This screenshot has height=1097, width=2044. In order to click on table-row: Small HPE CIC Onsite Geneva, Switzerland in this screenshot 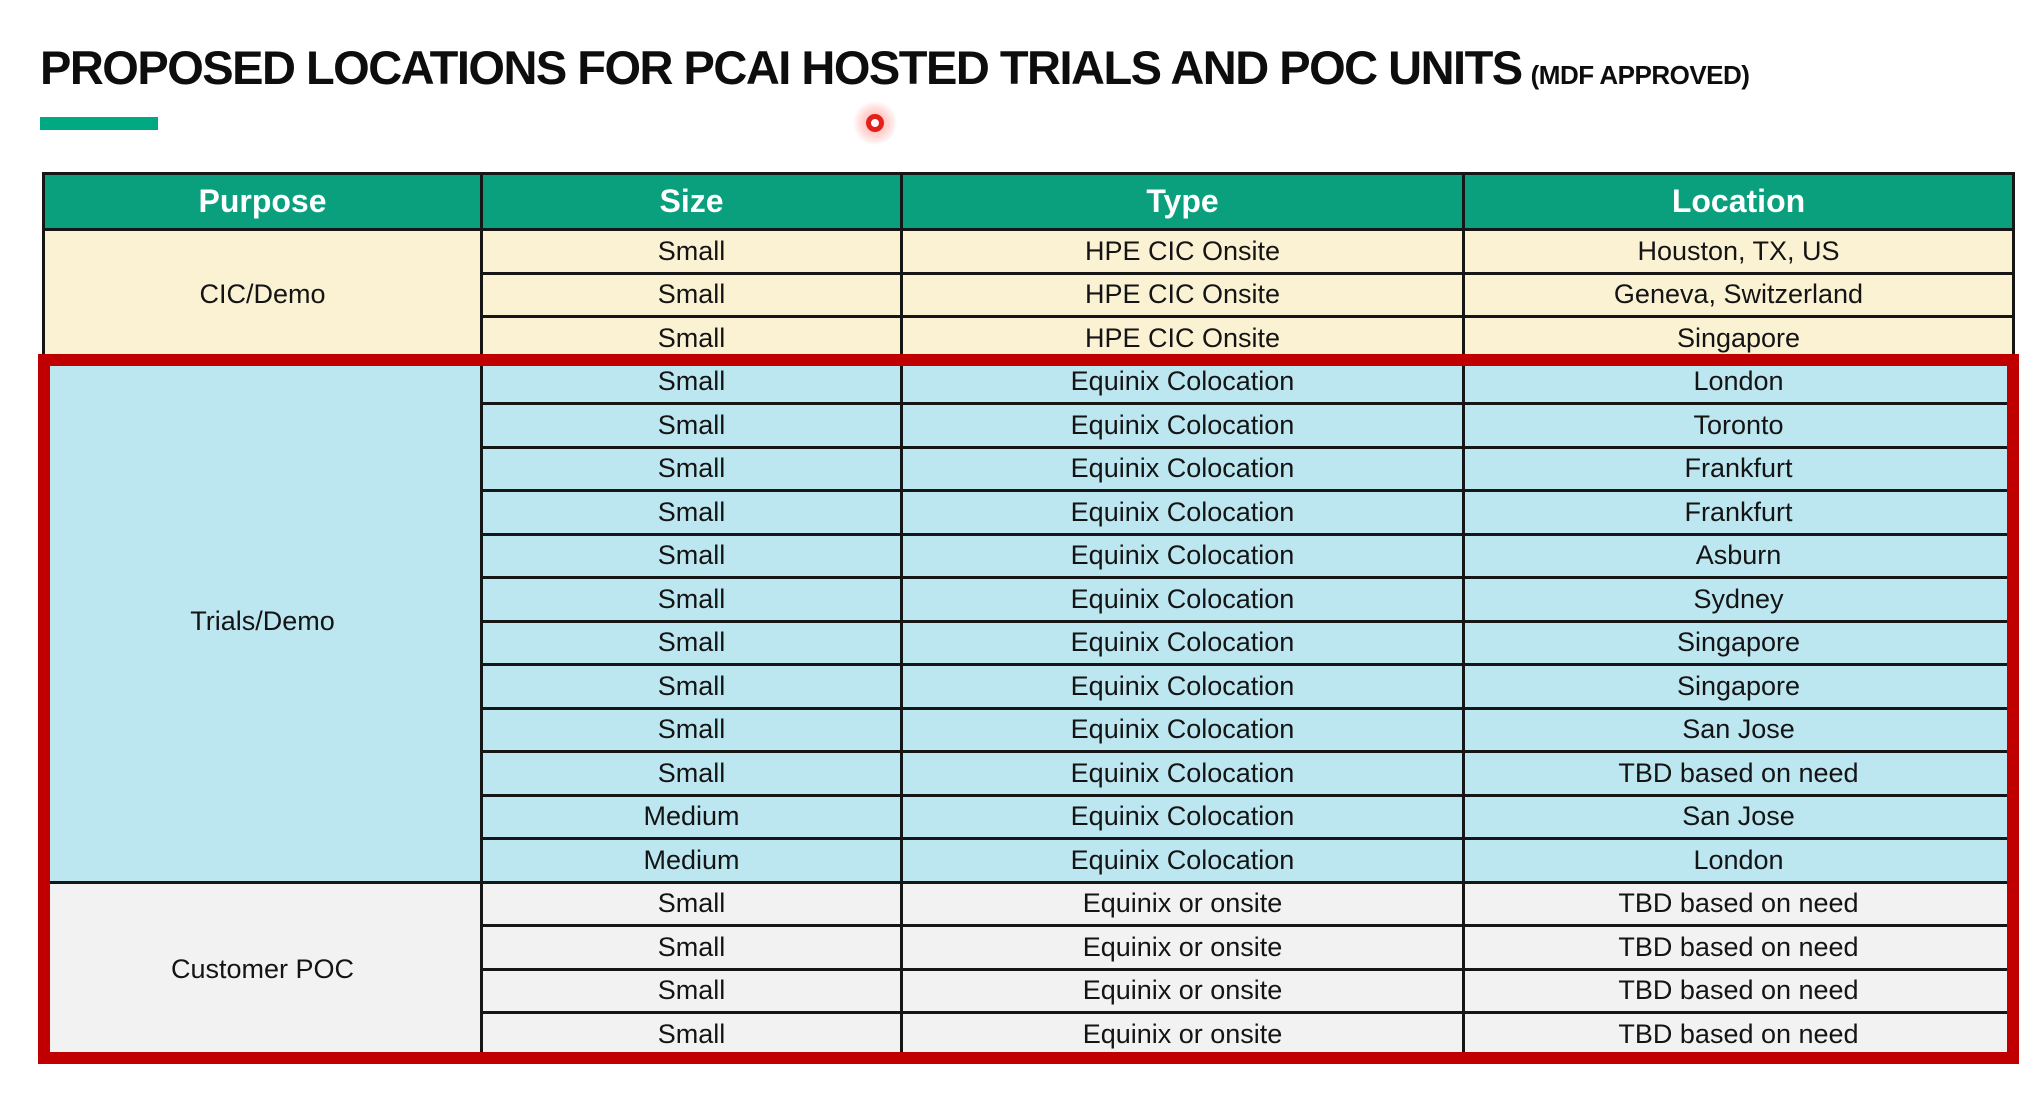, I will do `click(1029, 294)`.